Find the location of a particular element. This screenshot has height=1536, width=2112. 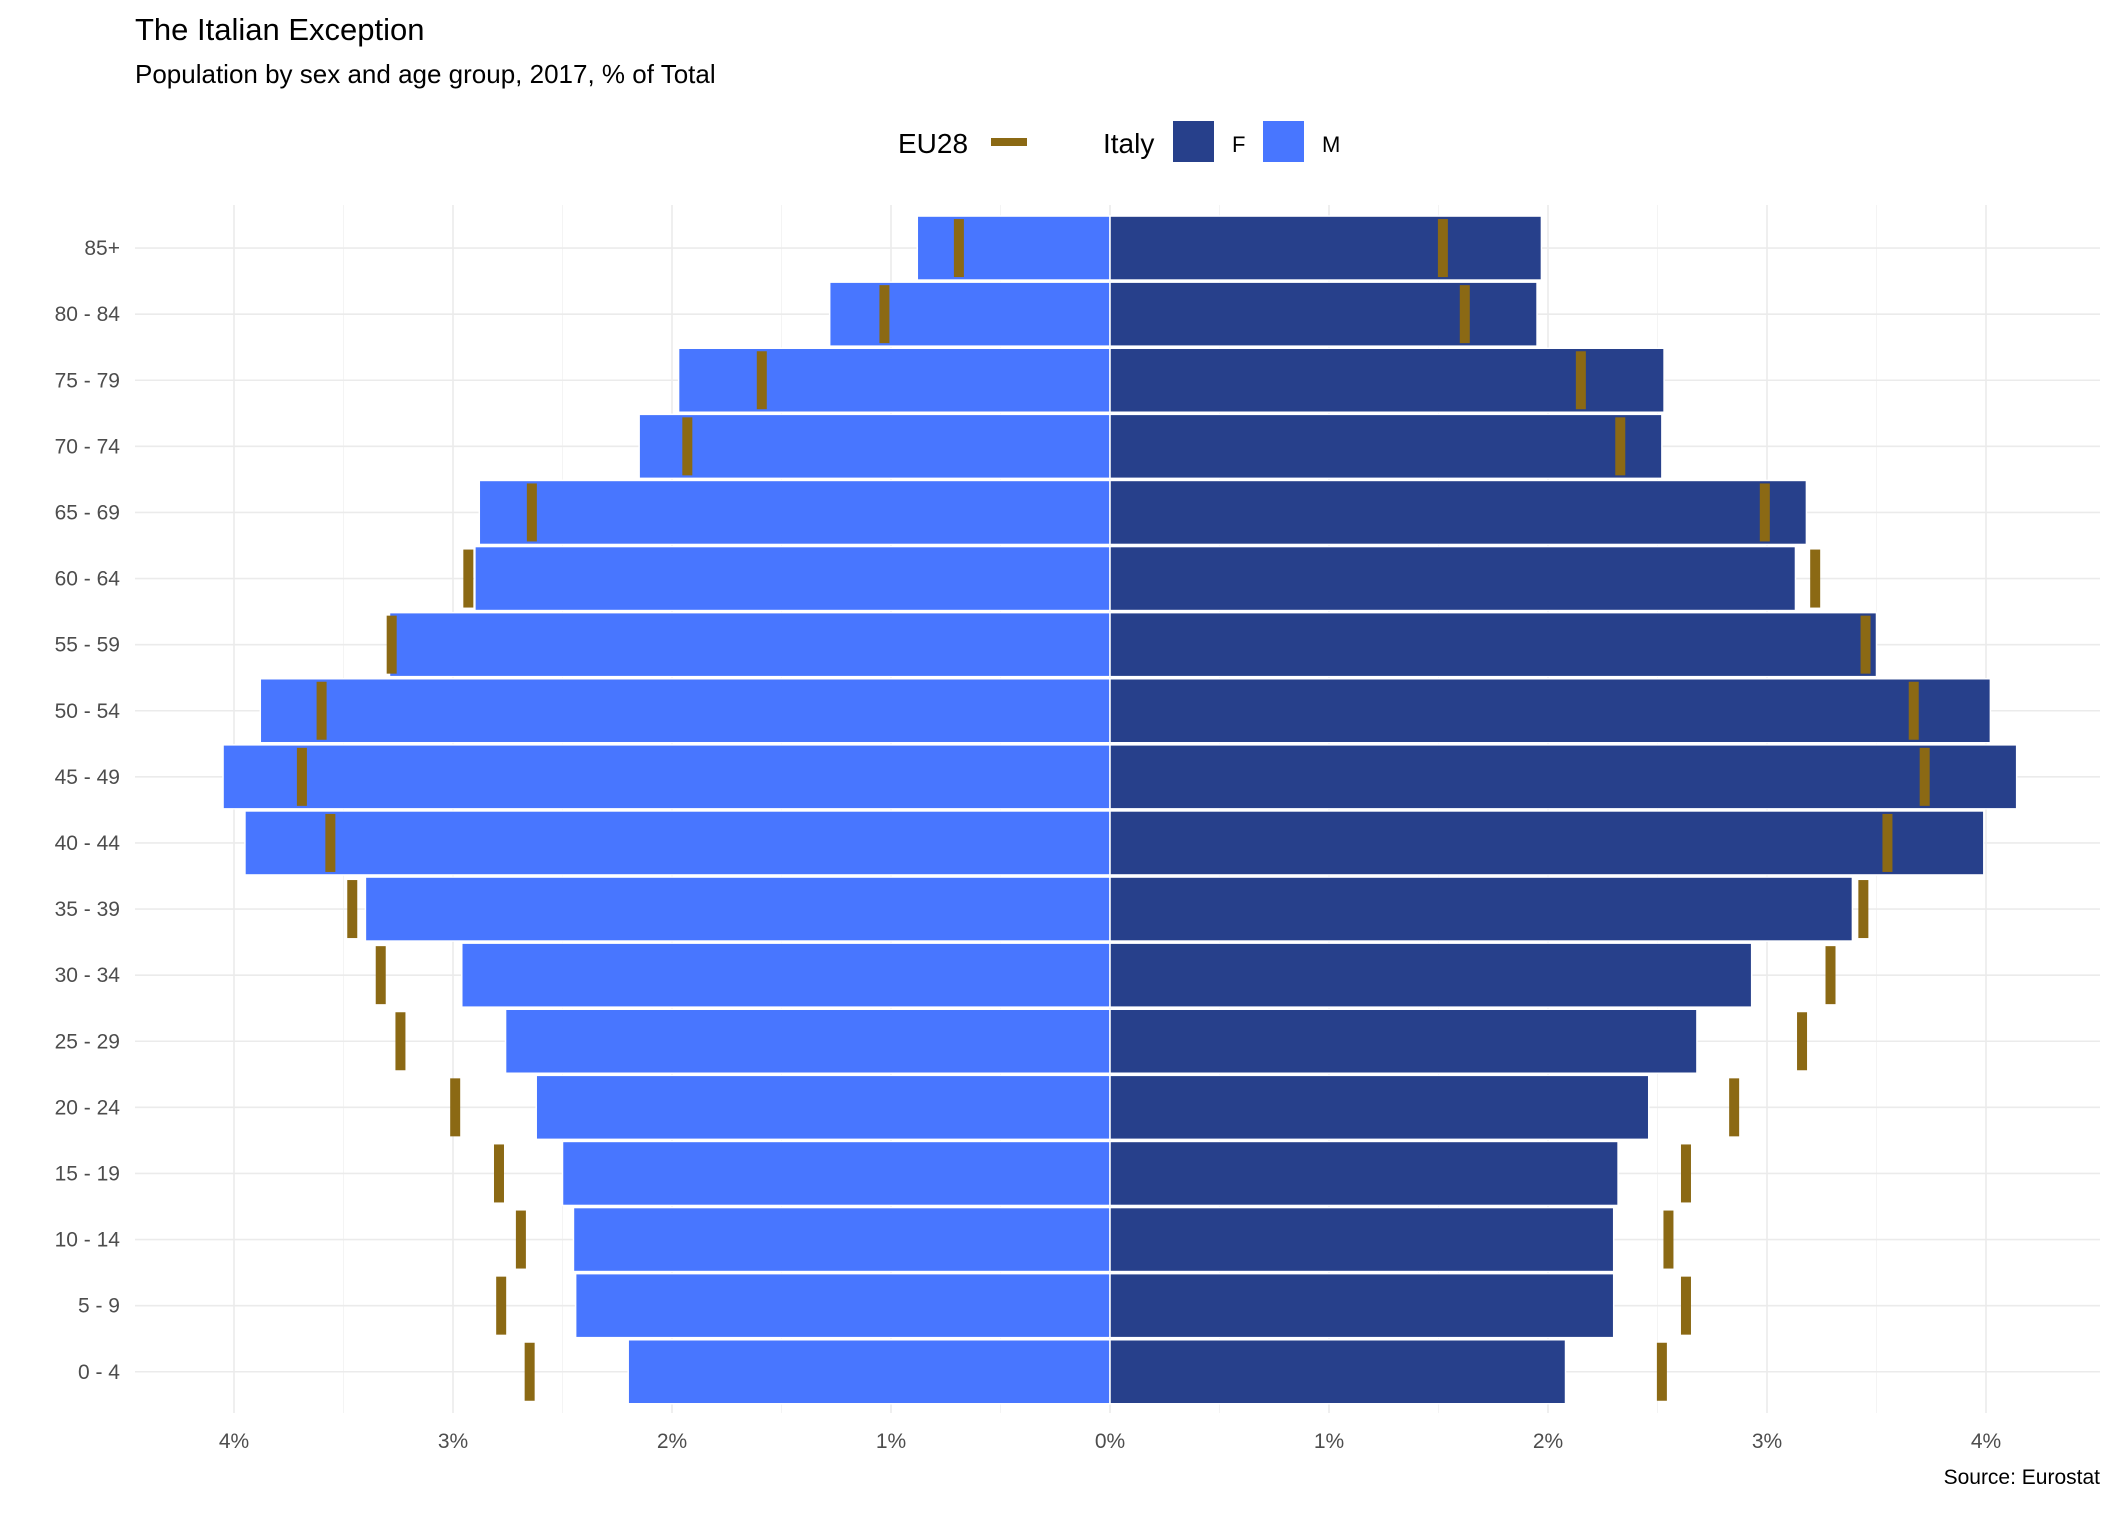

legend: EU28 Italy F M is located at coordinates (1119, 141).